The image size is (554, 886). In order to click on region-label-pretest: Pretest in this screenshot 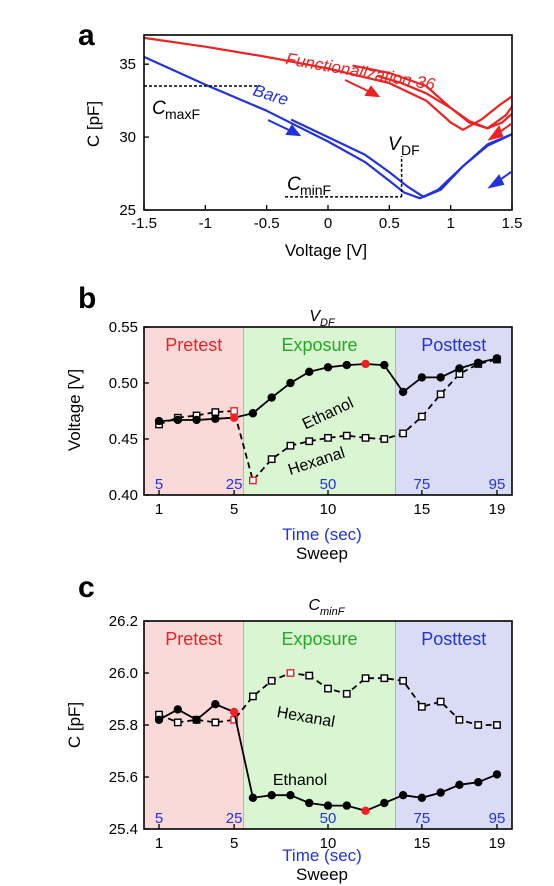, I will do `click(193, 639)`.